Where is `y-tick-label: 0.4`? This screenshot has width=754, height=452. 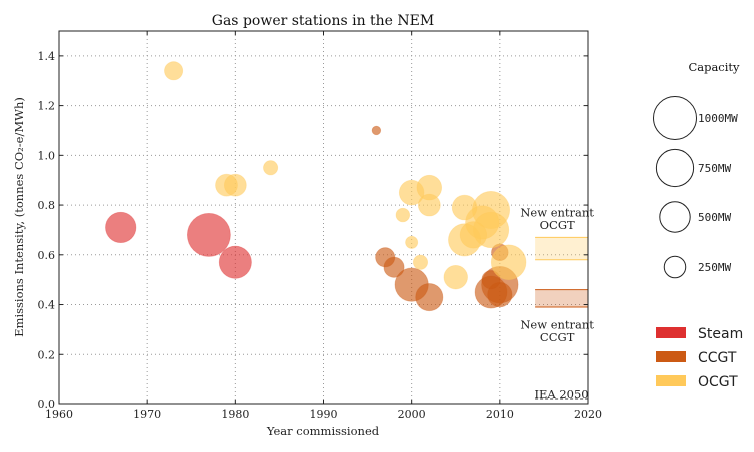 y-tick-label: 0.4 is located at coordinates (47, 305).